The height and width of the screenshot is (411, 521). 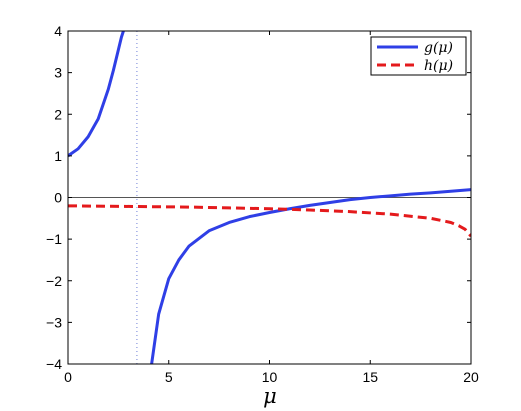 What do you see at coordinates (270, 396) in the screenshot?
I see `x-axis-label: μ` at bounding box center [270, 396].